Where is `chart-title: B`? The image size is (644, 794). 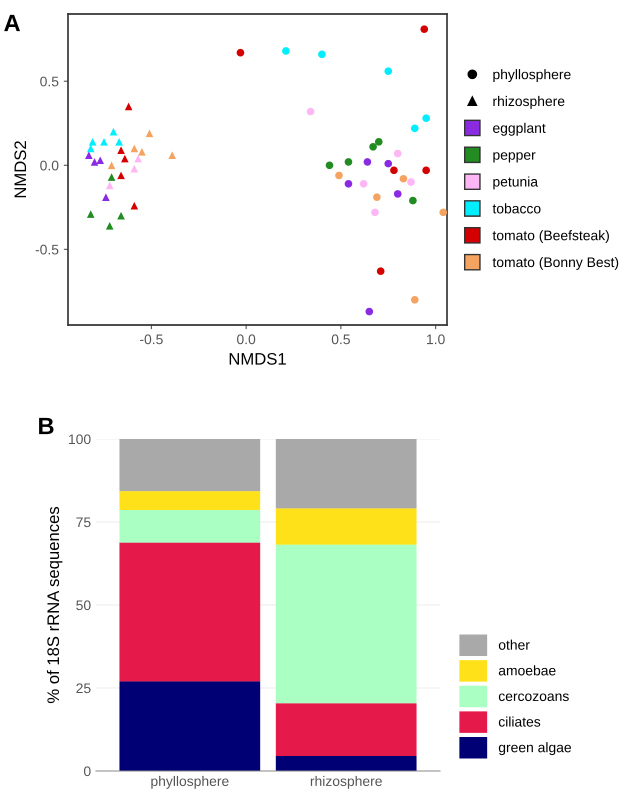
chart-title: B is located at coordinates (46, 426).